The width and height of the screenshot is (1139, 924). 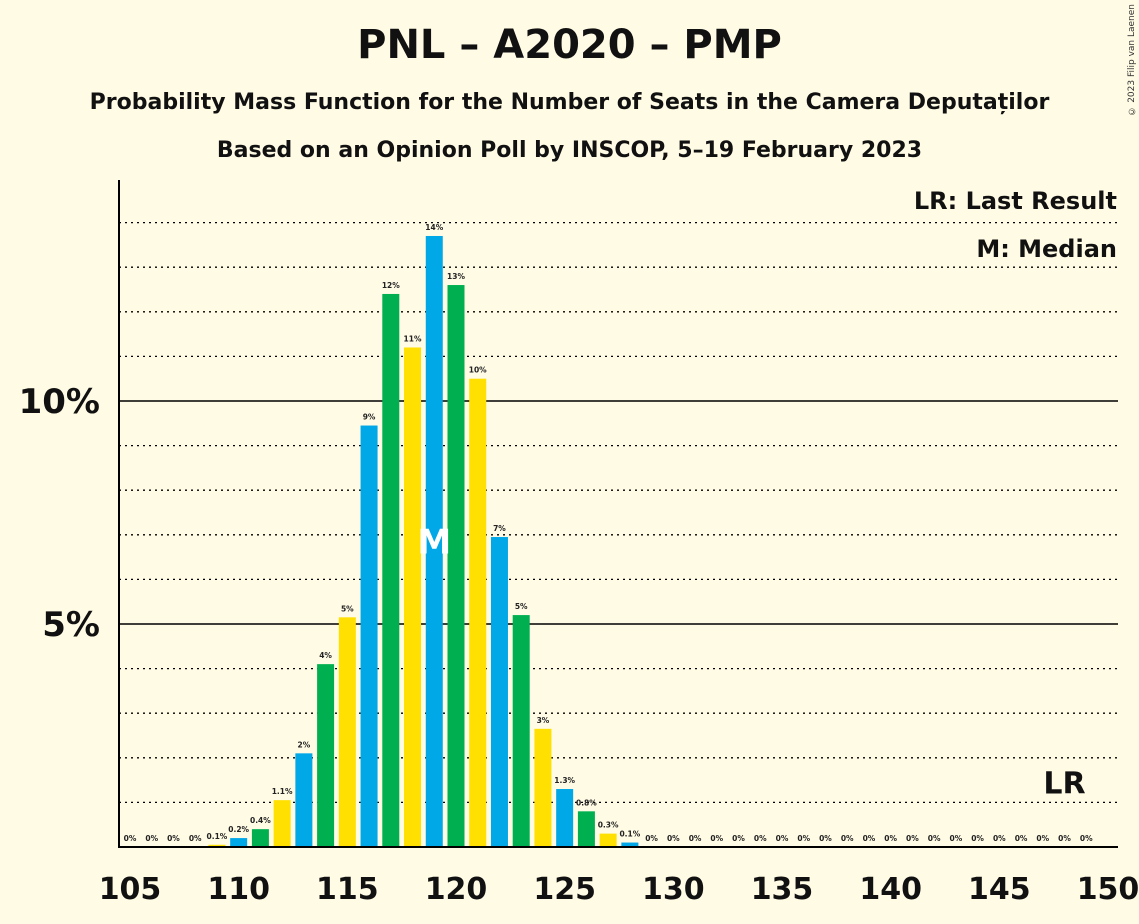 I want to click on bar-value-label: 2%, so click(x=303, y=744).